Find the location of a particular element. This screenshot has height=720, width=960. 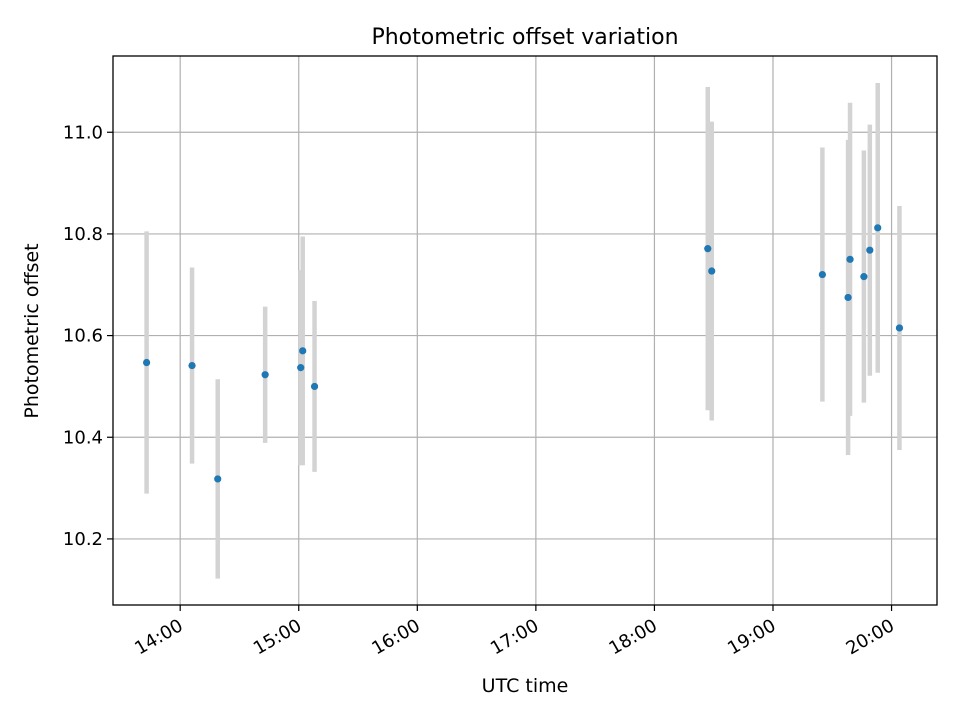

y-tick-label: 10.2 is located at coordinates (83, 539).